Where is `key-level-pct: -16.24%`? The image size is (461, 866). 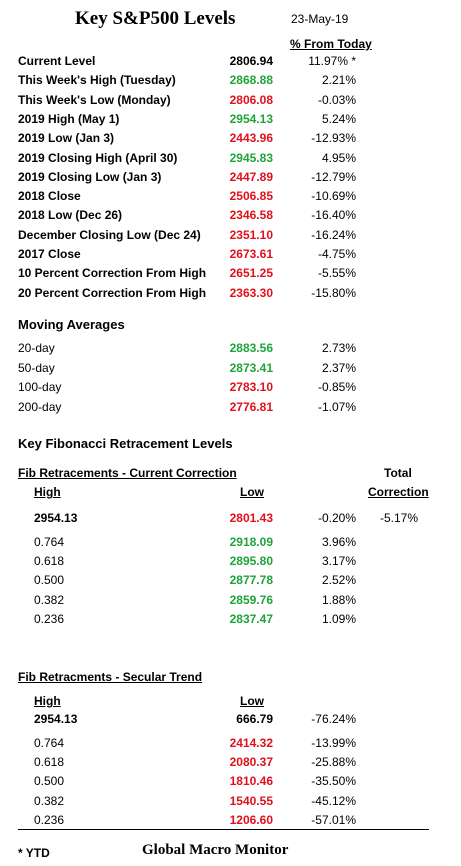
key-level-pct: -16.24% is located at coordinates (333, 234).